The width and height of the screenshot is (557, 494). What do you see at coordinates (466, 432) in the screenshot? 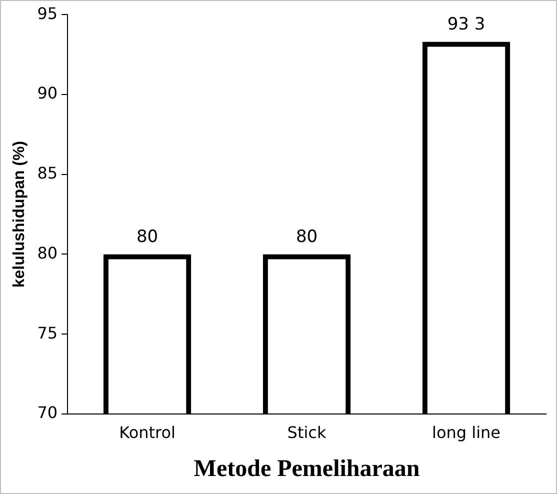
I see `x-tick-label: long line` at bounding box center [466, 432].